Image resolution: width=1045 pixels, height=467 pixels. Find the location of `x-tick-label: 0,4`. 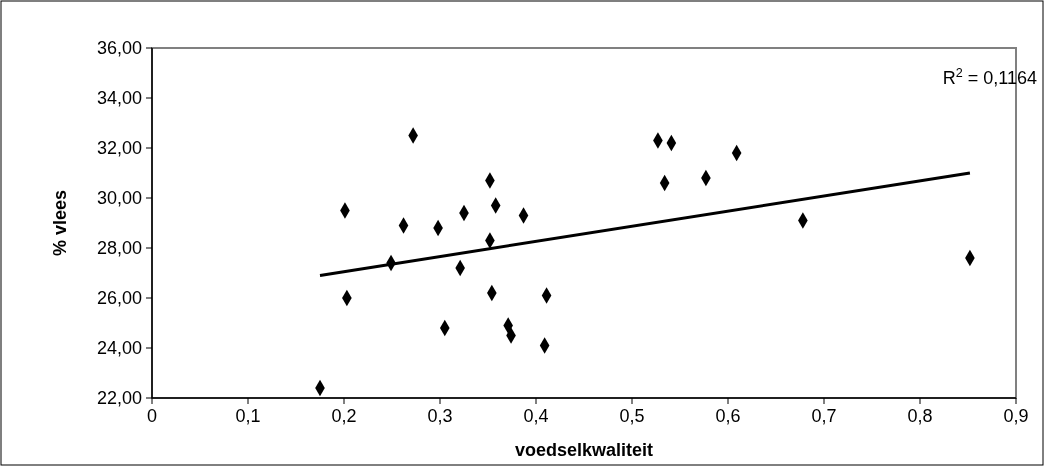

x-tick-label: 0,4 is located at coordinates (536, 416).